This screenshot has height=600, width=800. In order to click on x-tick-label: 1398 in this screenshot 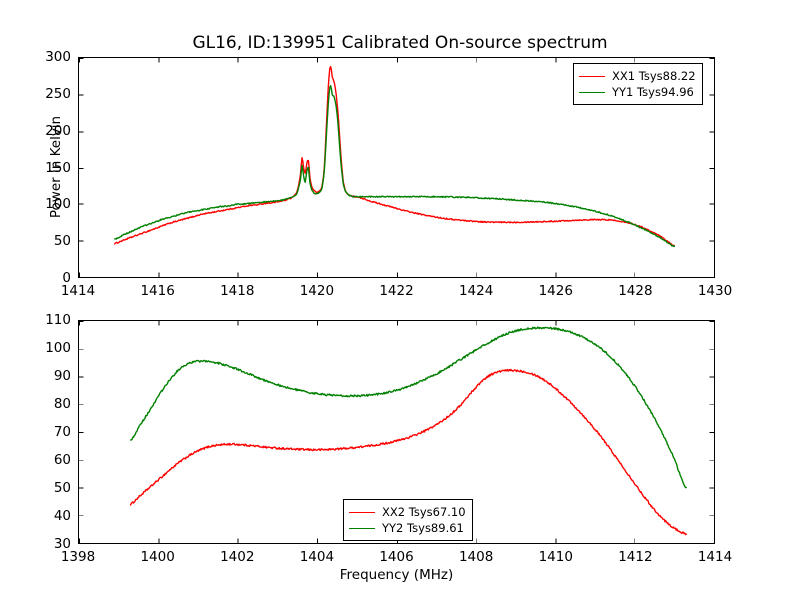, I will do `click(78, 557)`.